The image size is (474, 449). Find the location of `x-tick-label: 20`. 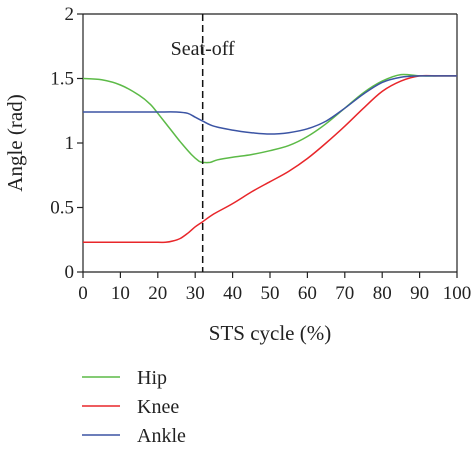

x-tick-label: 20 is located at coordinates (157, 293).